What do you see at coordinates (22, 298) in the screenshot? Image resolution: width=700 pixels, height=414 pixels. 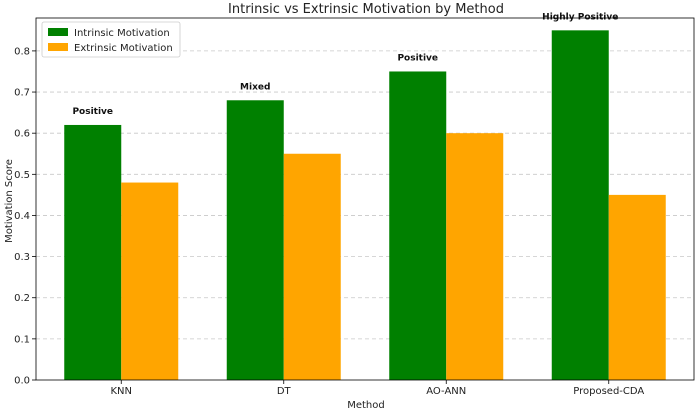 I see `y-tick-label: 0.2` at bounding box center [22, 298].